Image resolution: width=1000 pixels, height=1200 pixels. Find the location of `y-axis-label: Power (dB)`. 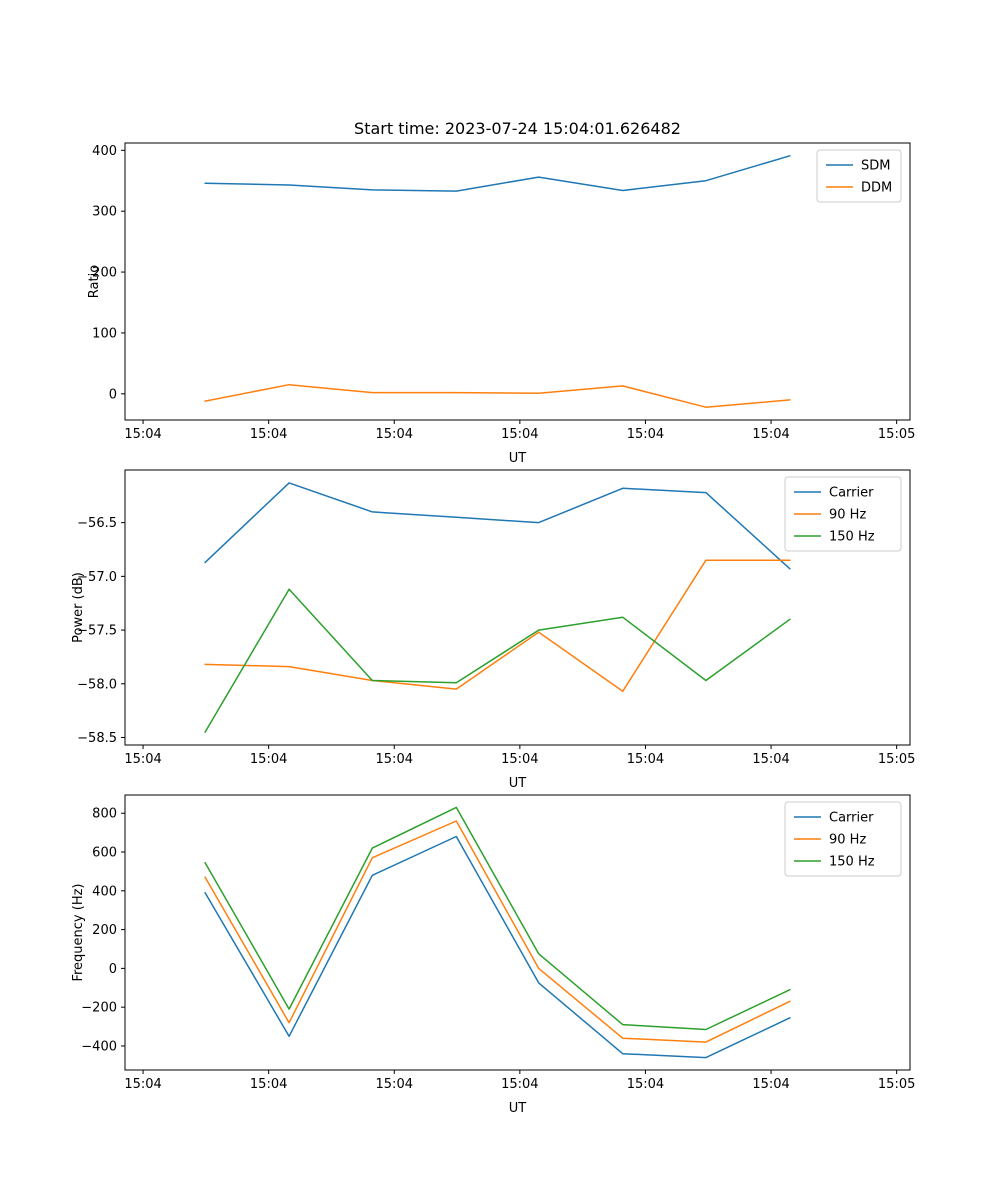

y-axis-label: Power (dB) is located at coordinates (78, 607).